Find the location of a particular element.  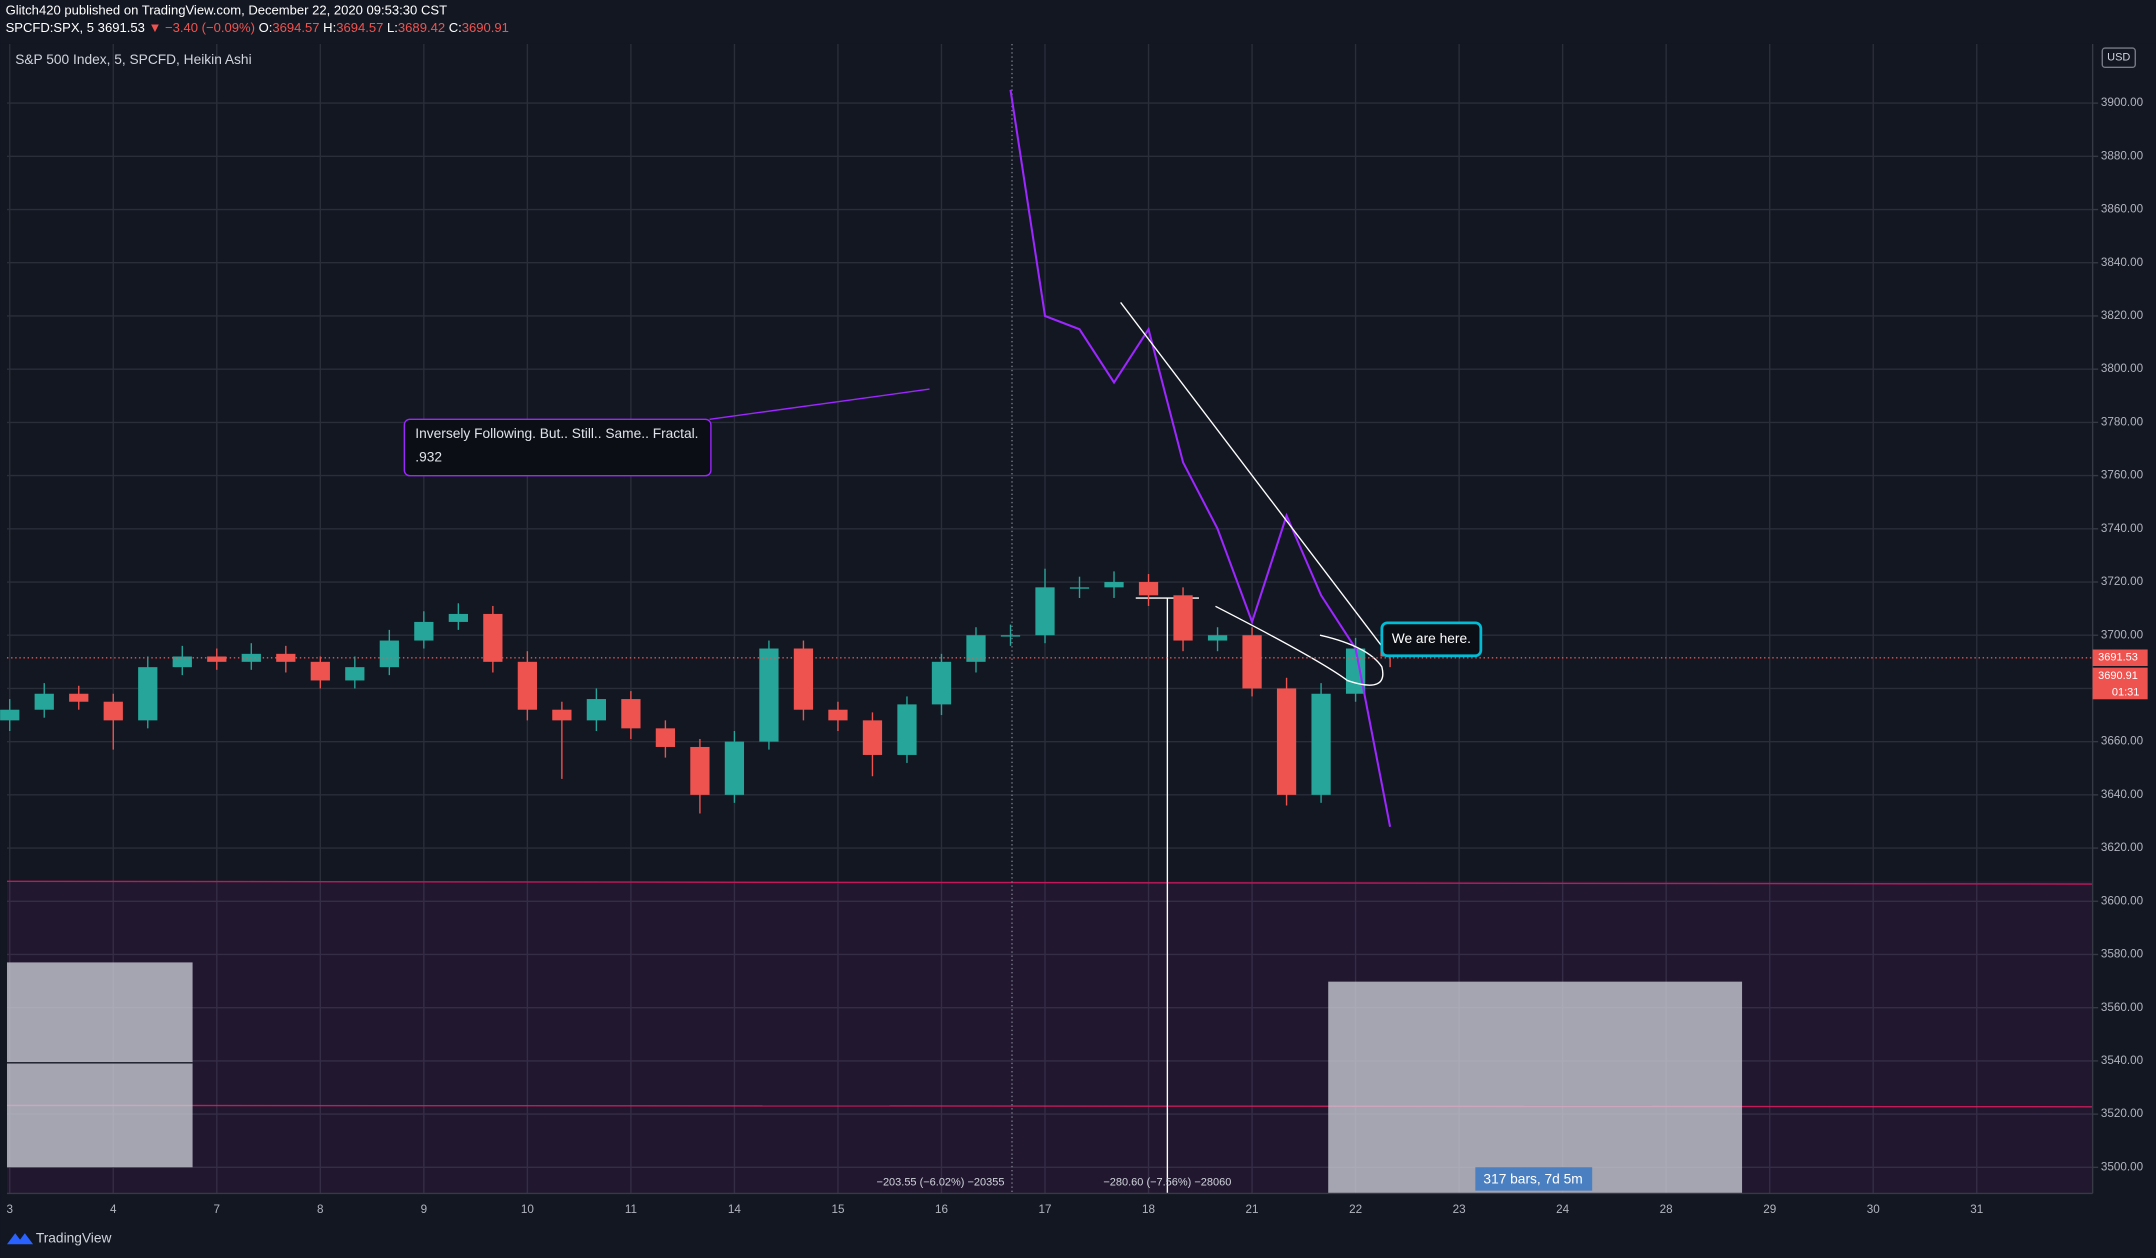

x-tick-label: 30 is located at coordinates (1873, 1209).